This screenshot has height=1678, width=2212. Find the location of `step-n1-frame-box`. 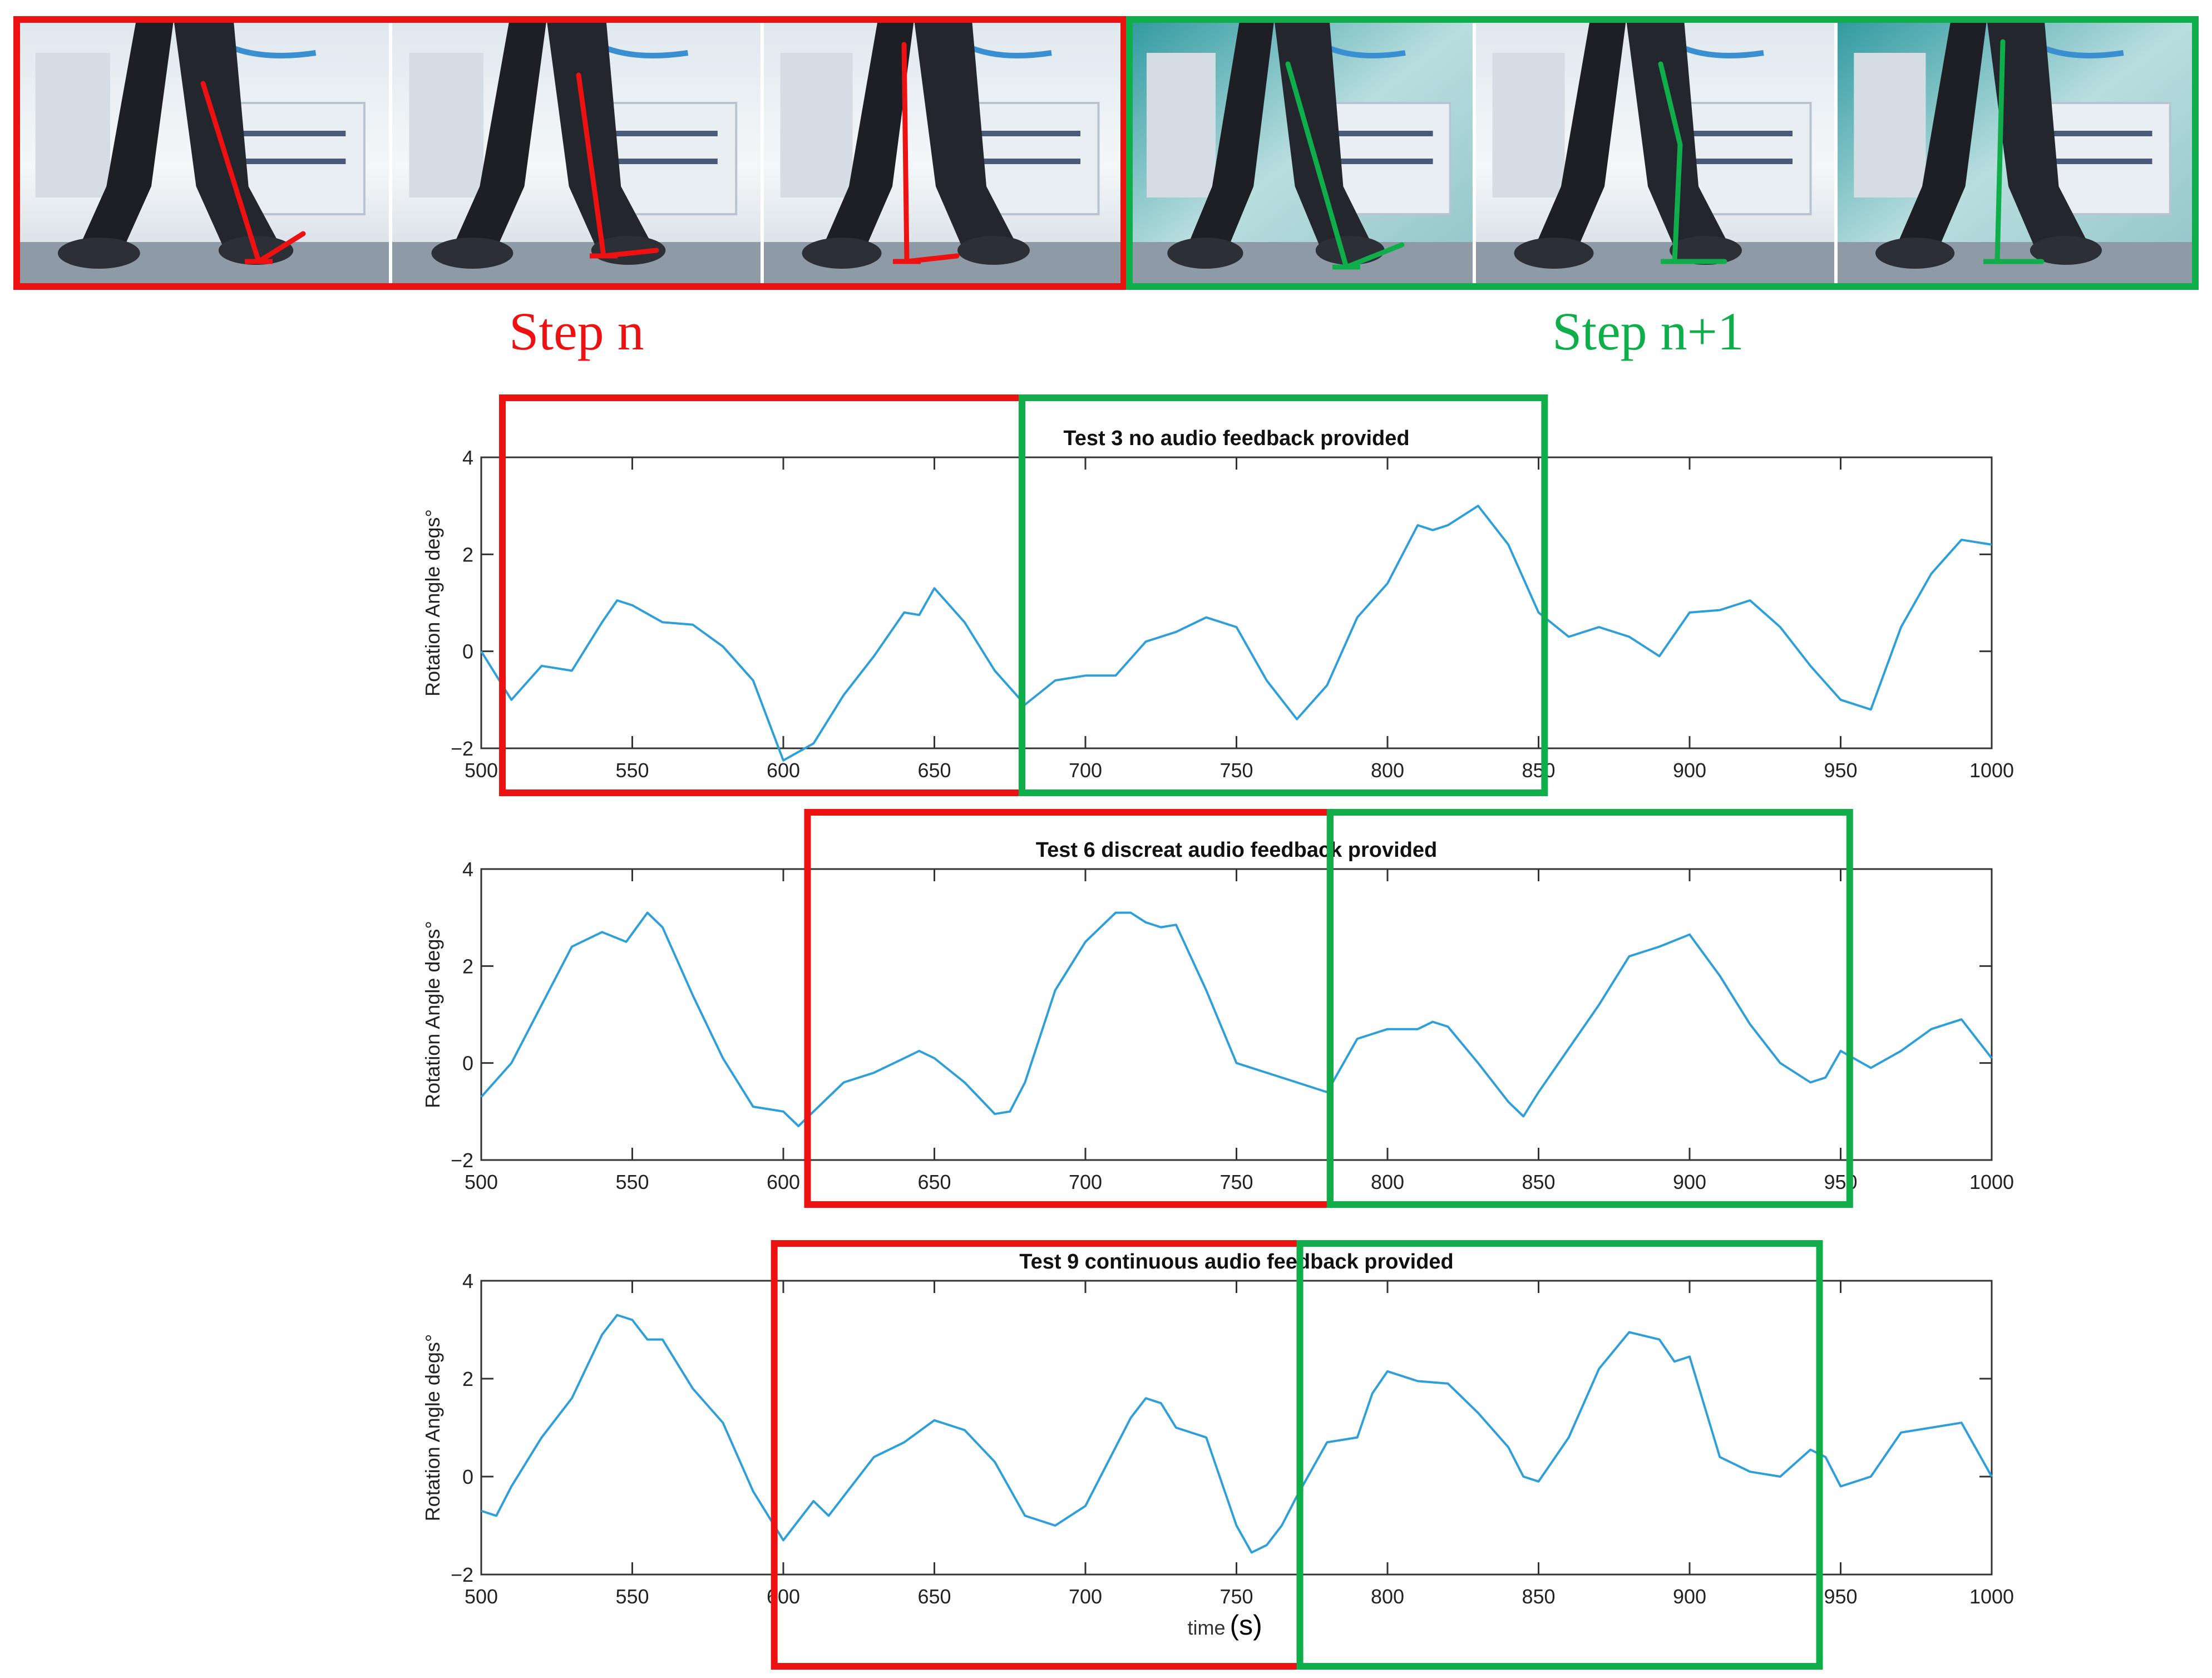

step-n1-frame-box is located at coordinates (1662, 153).